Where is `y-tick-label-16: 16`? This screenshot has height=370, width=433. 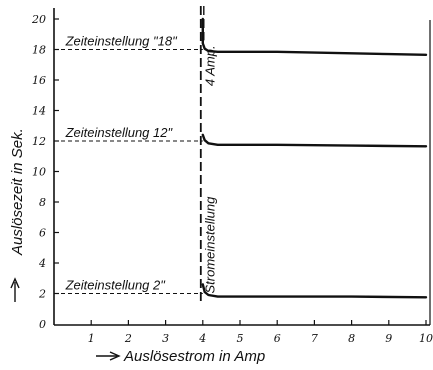
y-tick-label-16: 16 is located at coordinates (39, 80).